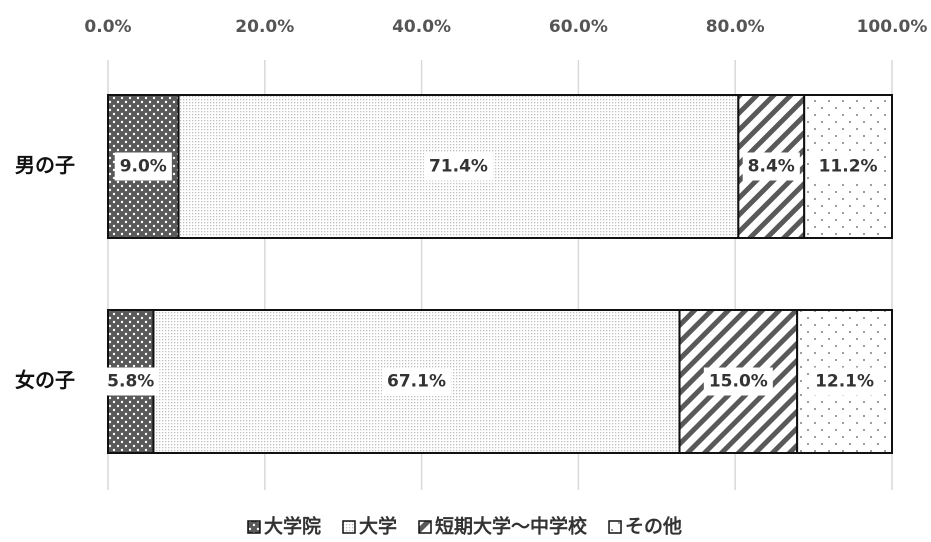 Image resolution: width=931 pixels, height=542 pixels. Describe the element at coordinates (892, 27) in the screenshot. I see `x-tick-label: 100.0%` at that location.